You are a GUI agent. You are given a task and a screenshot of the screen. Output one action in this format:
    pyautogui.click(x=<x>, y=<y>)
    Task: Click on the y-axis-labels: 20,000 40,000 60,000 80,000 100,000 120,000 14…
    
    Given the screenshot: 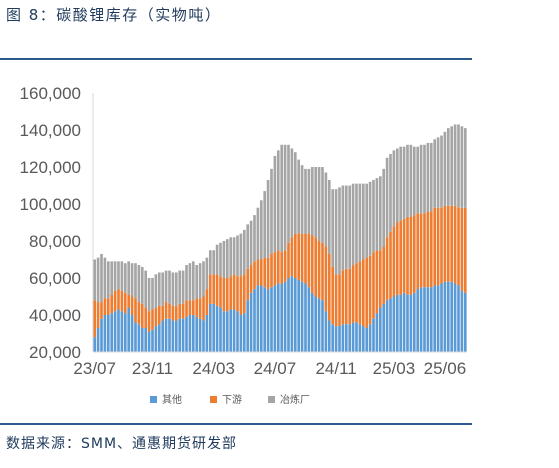 What is the action you would take?
    pyautogui.click(x=50, y=223)
    